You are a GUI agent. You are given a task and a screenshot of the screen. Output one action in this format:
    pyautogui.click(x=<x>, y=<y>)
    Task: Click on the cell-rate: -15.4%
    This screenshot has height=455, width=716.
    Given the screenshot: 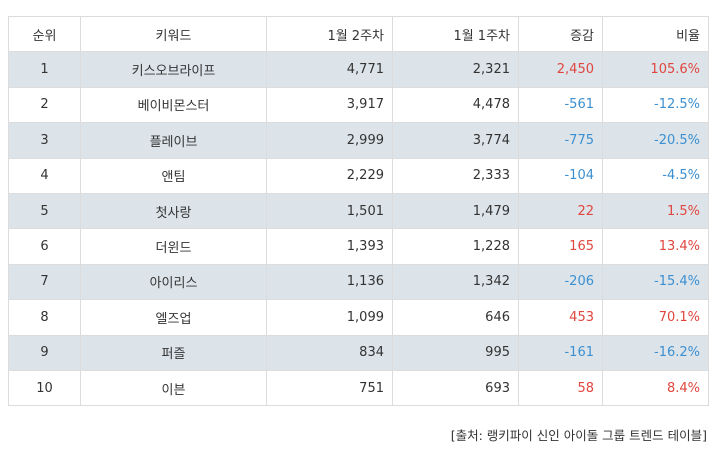 What is the action you would take?
    pyautogui.click(x=655, y=282)
    